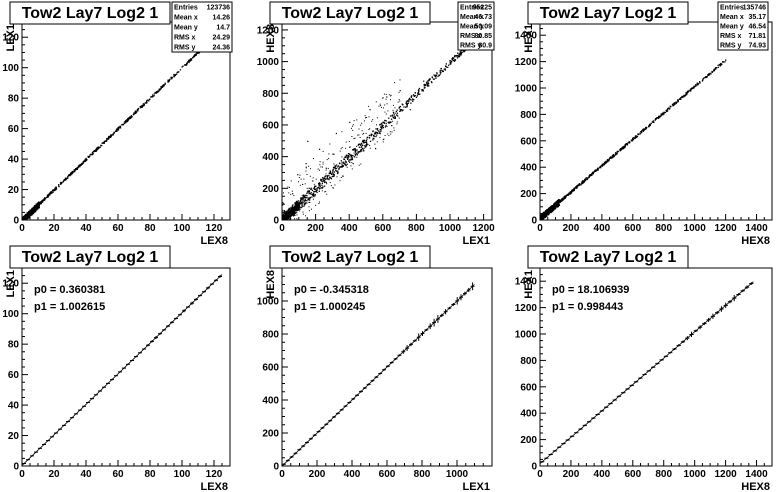 Image resolution: width=776 pixels, height=492 pixels. Describe the element at coordinates (375, 133) in the screenshot. I see `plot-area` at that location.